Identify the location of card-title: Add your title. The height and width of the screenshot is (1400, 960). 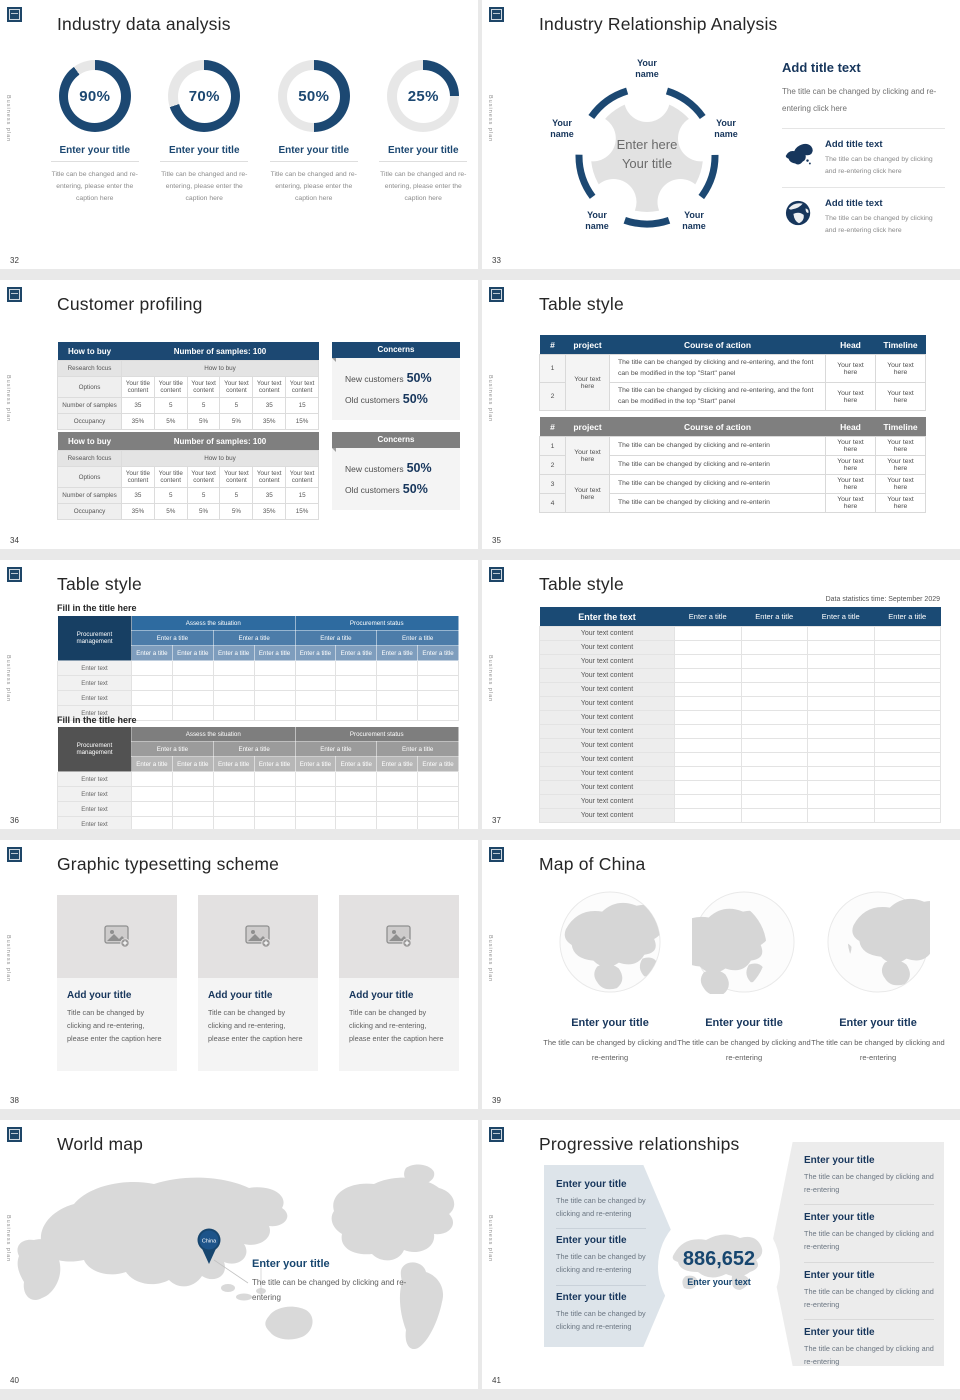
(381, 995).